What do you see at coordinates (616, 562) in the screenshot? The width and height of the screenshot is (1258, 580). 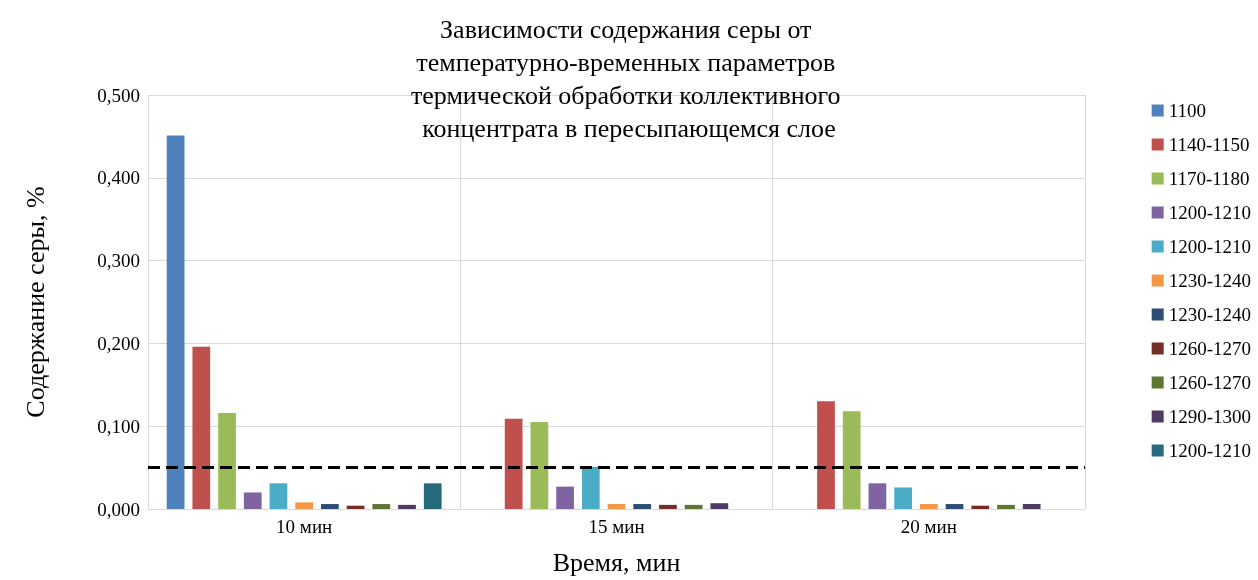 I see `x-axis-title: Время, мин` at bounding box center [616, 562].